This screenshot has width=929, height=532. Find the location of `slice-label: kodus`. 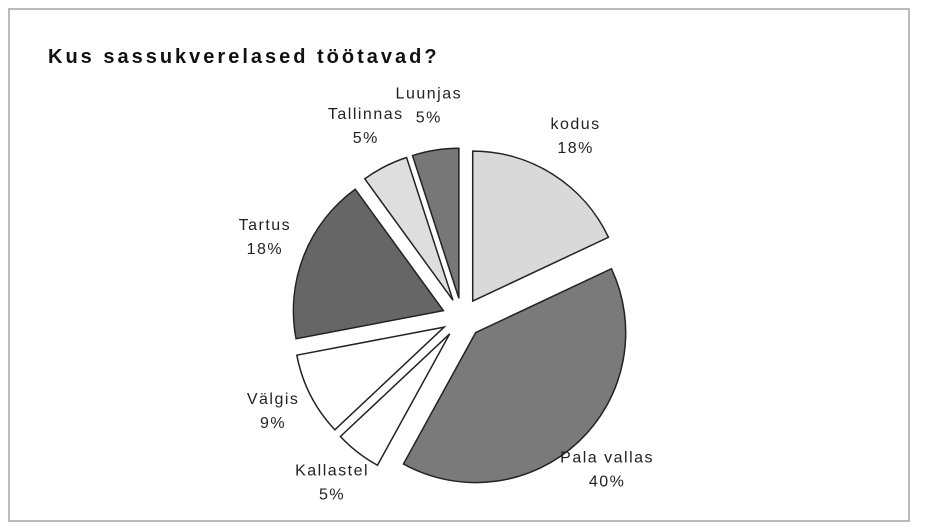

slice-label: kodus is located at coordinates (575, 124).